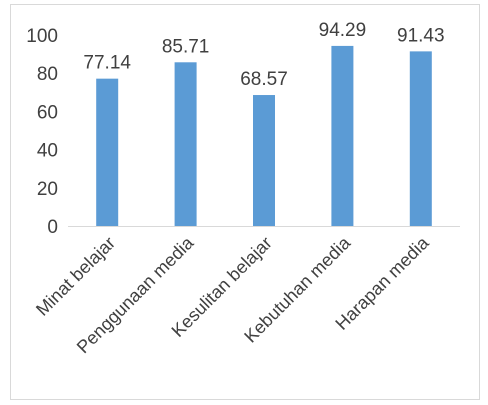  Describe the element at coordinates (421, 35) in the screenshot. I see `data-label: 91.43` at that location.